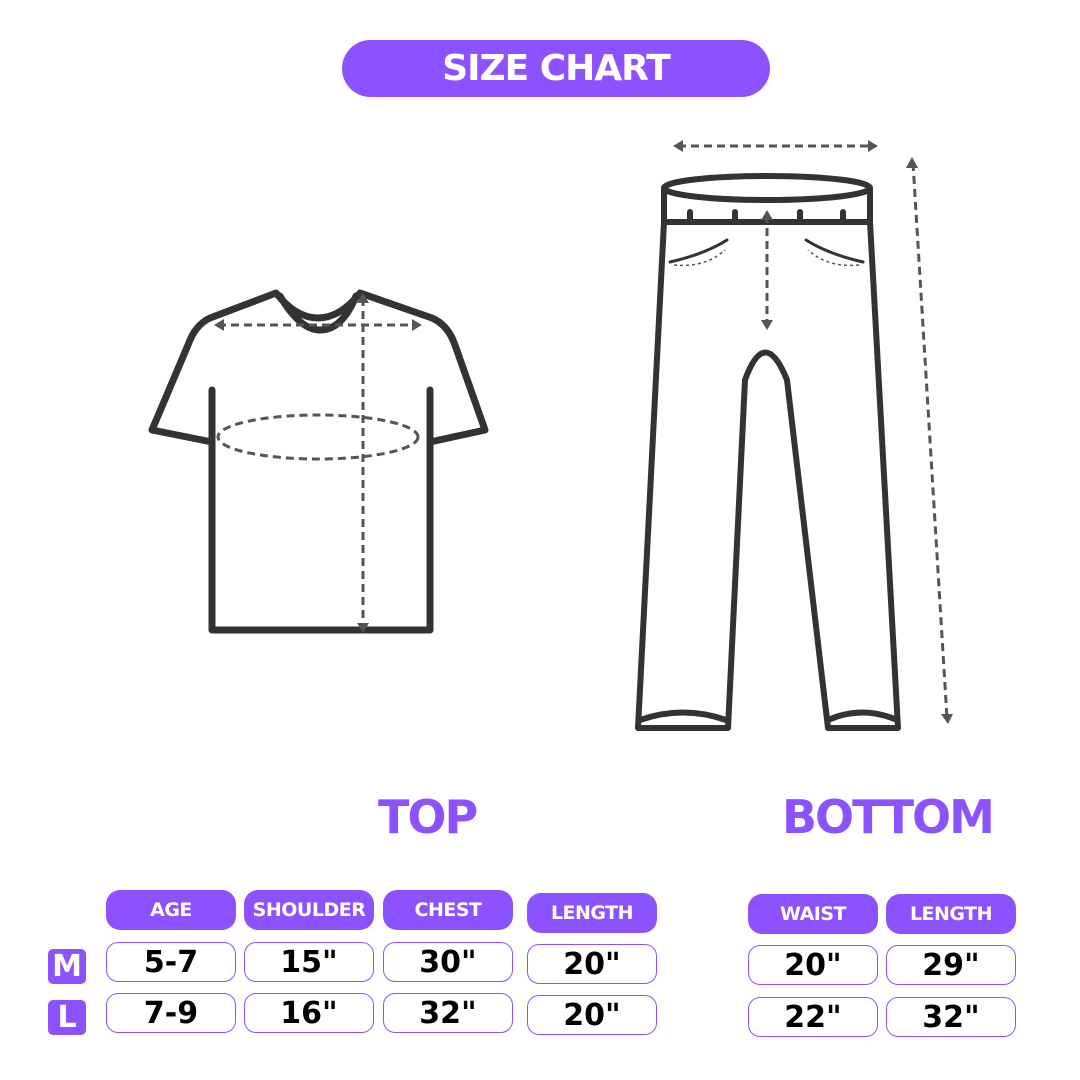 The height and width of the screenshot is (1080, 1080). What do you see at coordinates (318, 461) in the screenshot?
I see `tshirt-diagram-icon` at bounding box center [318, 461].